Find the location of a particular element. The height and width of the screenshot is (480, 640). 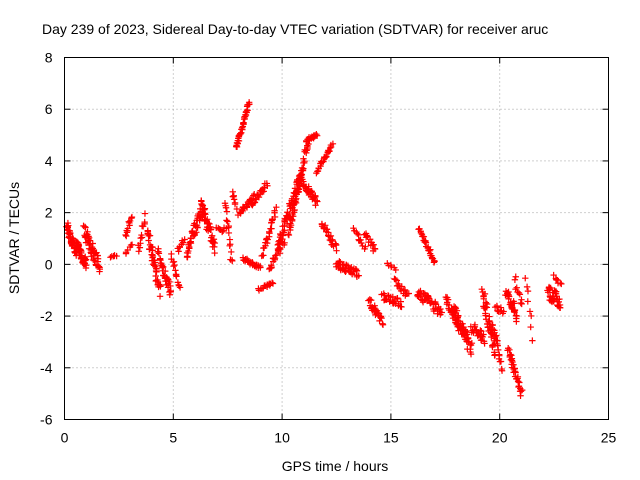

y-tick-label: 4 is located at coordinates (49, 161).